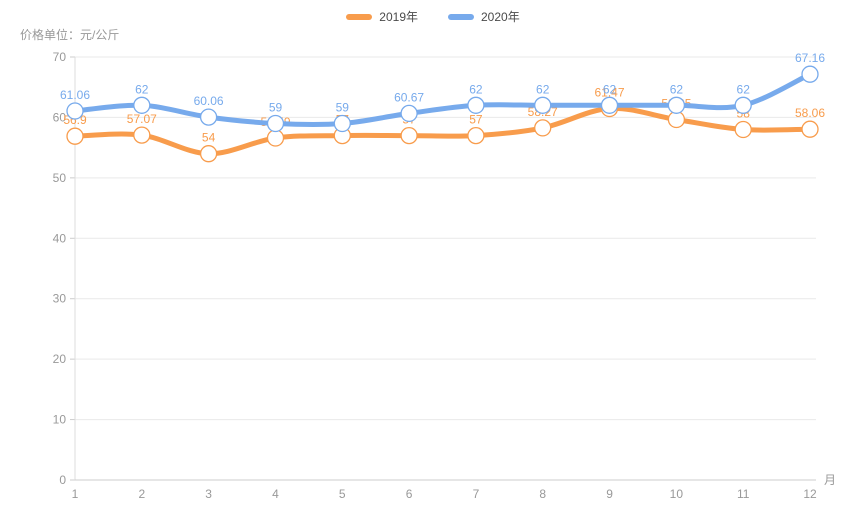  I want to click on legend-item-2020年: 2020年, so click(484, 16).